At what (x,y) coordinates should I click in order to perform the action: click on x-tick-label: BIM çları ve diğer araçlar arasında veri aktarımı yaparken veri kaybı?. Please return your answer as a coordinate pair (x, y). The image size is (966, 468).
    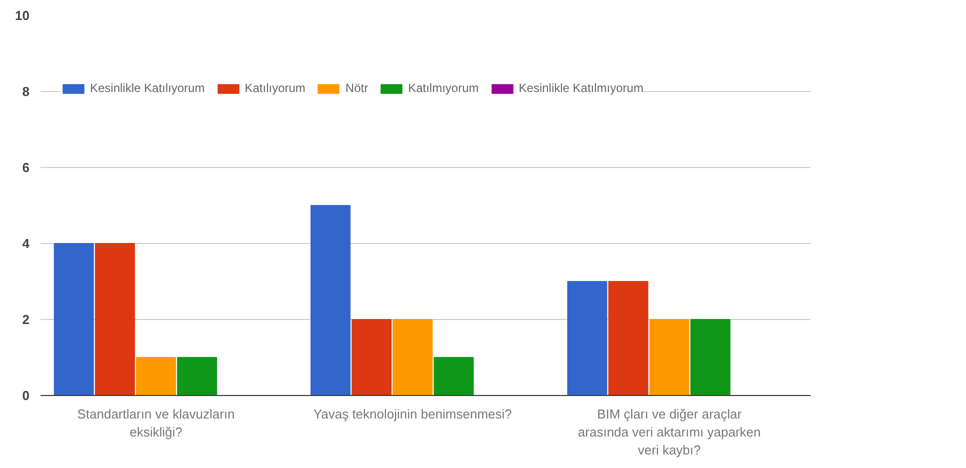
    Looking at the image, I should click on (669, 432).